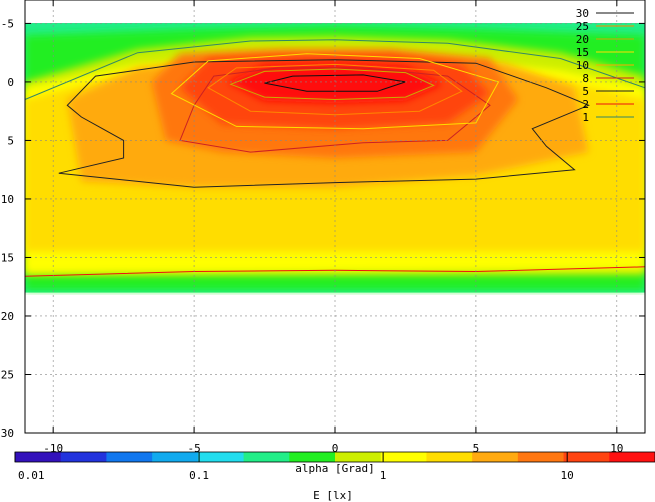  I want to click on legend-label: 5, so click(585, 91).